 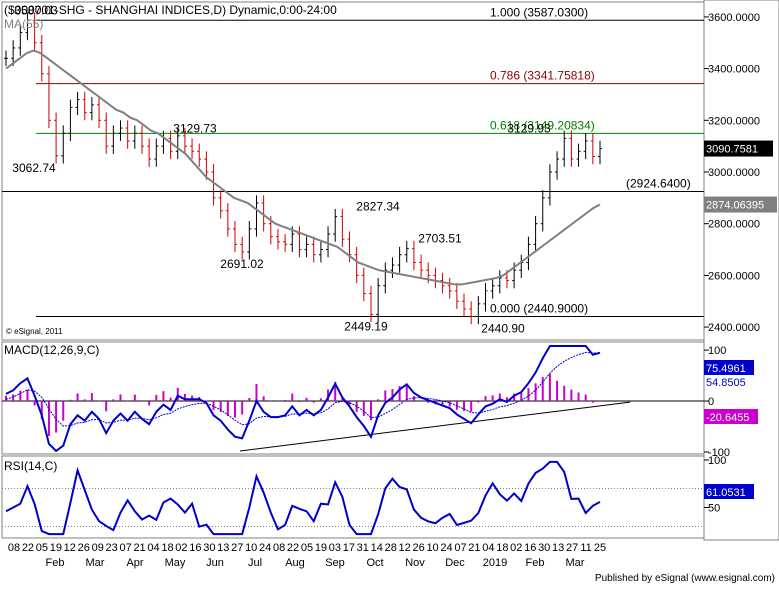 I want to click on rsi-layer, so click(x=353, y=498).